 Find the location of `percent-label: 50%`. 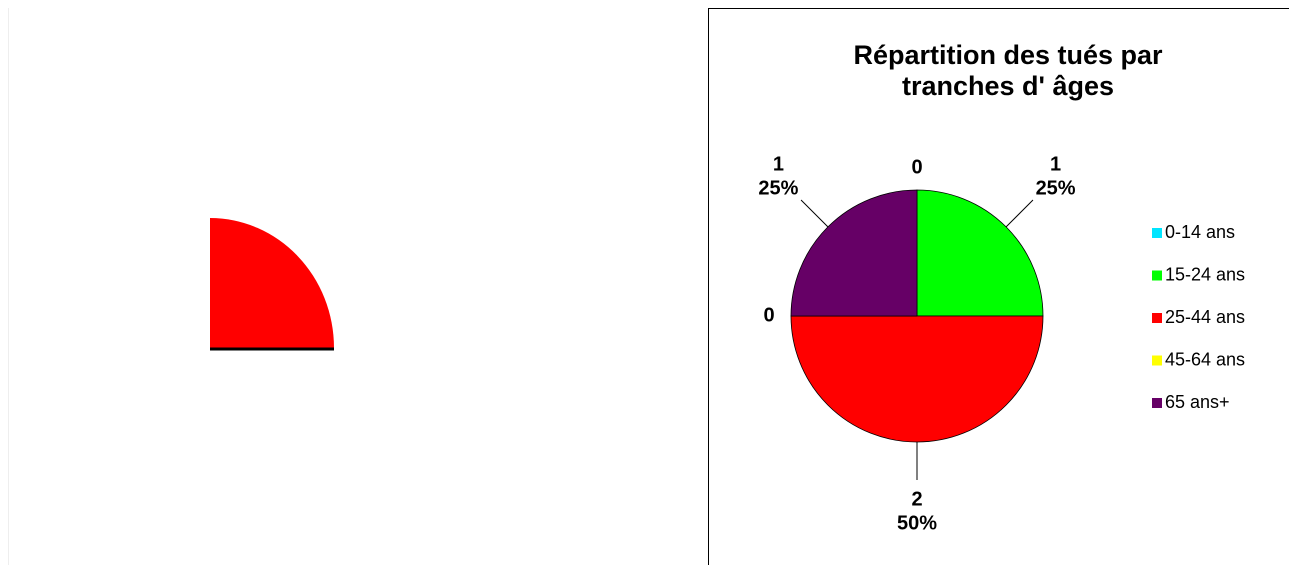

percent-label: 50% is located at coordinates (917, 523).